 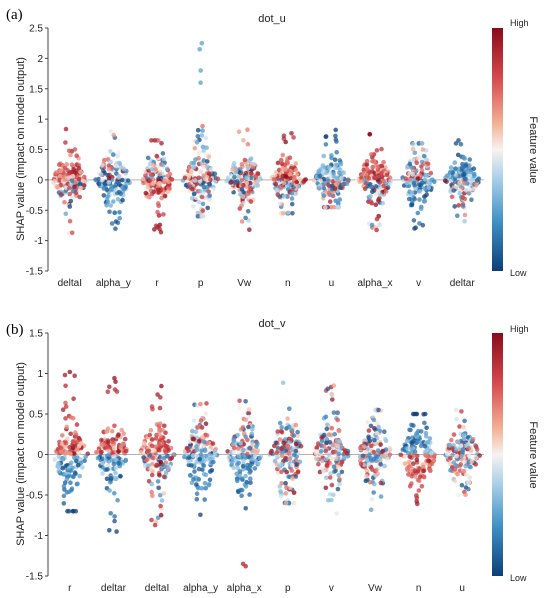 What do you see at coordinates (497, 149) in the screenshot?
I see `panel-a-colorbar-bar` at bounding box center [497, 149].